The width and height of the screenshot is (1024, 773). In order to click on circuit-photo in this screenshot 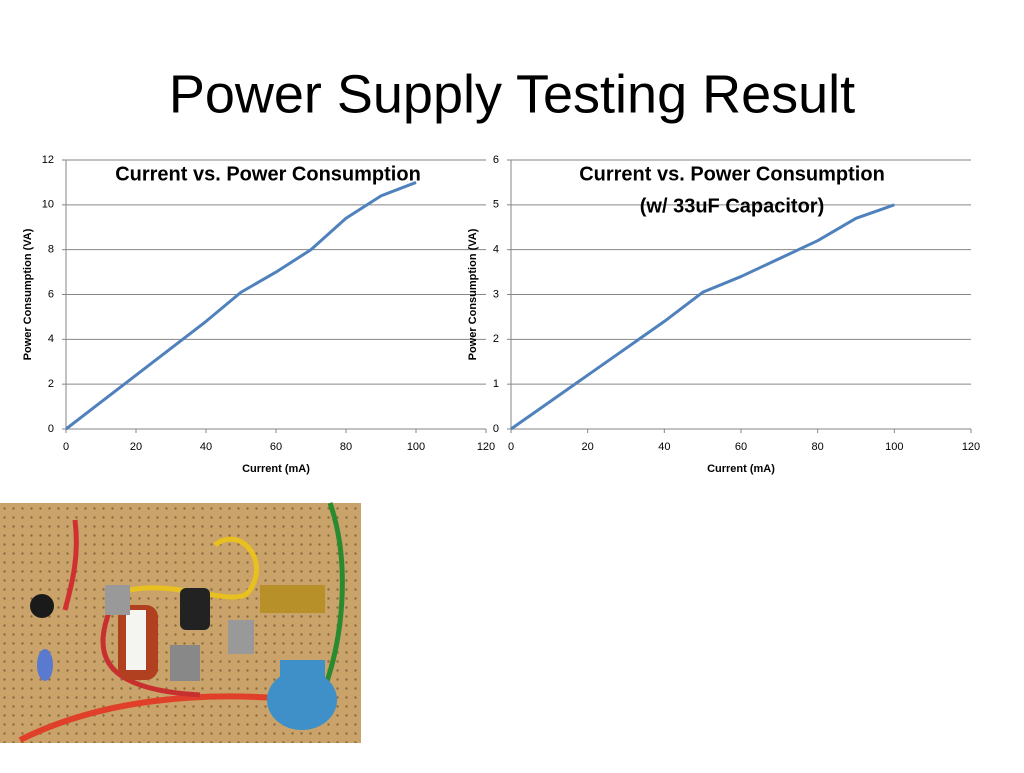, I will do `click(180, 622)`.